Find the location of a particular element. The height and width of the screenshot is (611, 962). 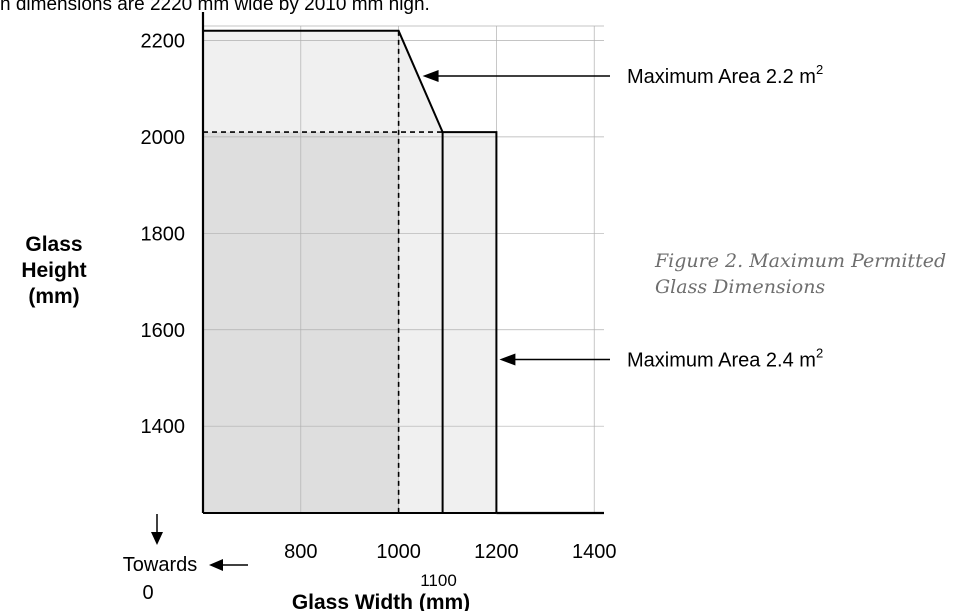

annotation-2-label: Maximum Area 2.4 m2 is located at coordinates (725, 359).